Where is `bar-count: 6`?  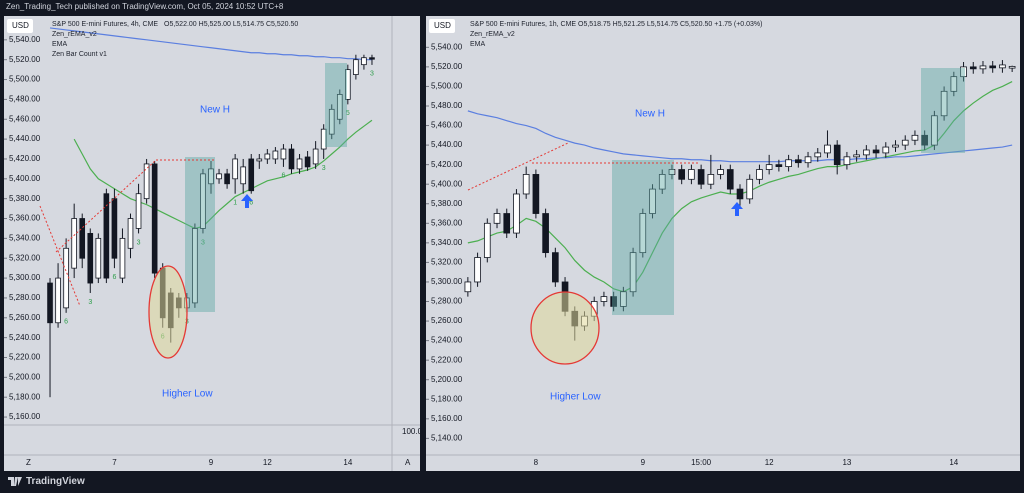 bar-count: 6 is located at coordinates (66, 322).